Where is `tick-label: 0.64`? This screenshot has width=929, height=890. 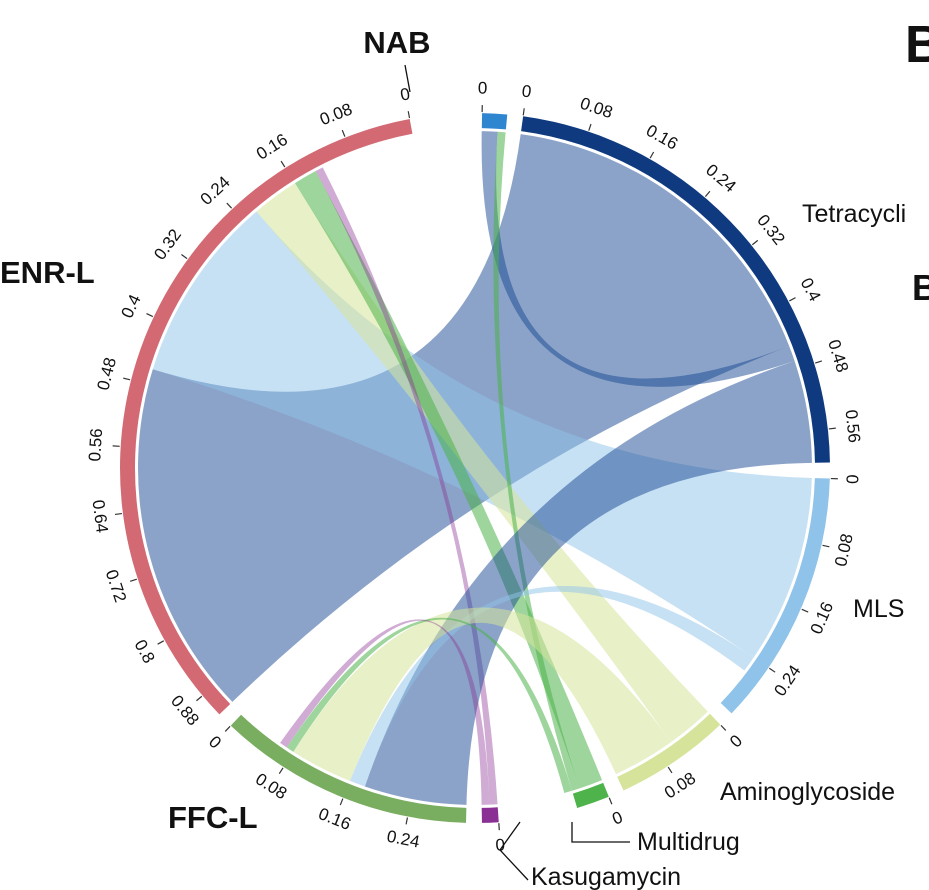 tick-label: 0.64 is located at coordinates (100, 516).